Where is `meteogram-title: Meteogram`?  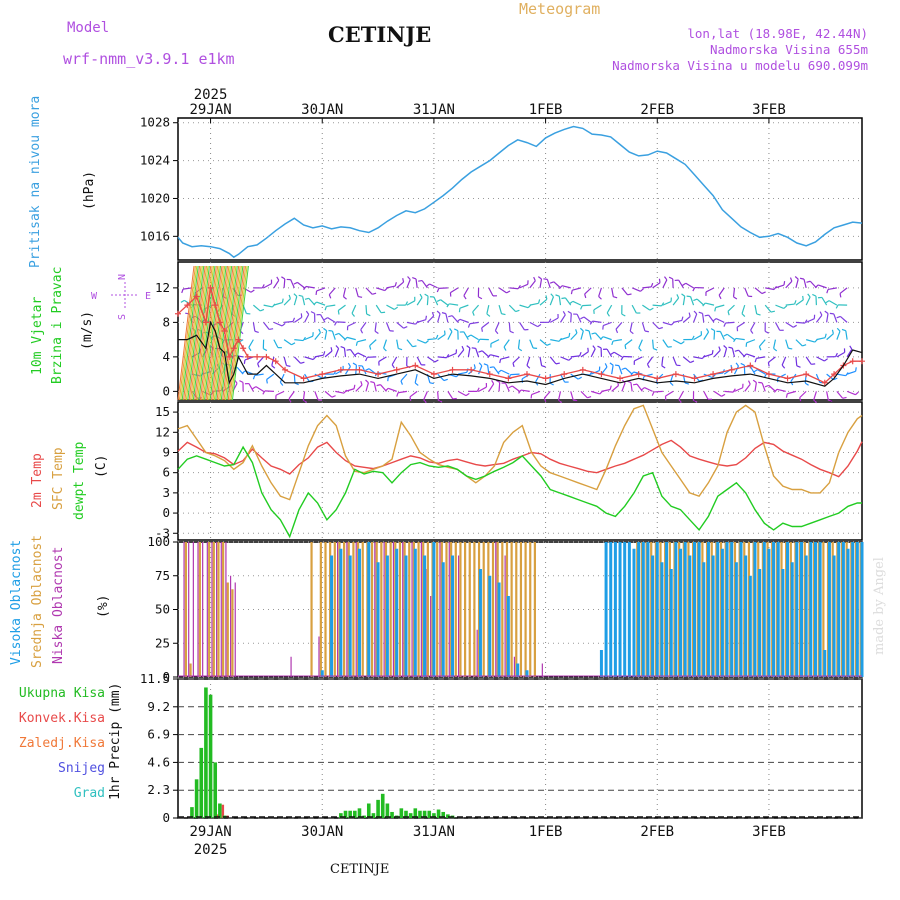
meteogram-title: Meteogram is located at coordinates (560, 9).